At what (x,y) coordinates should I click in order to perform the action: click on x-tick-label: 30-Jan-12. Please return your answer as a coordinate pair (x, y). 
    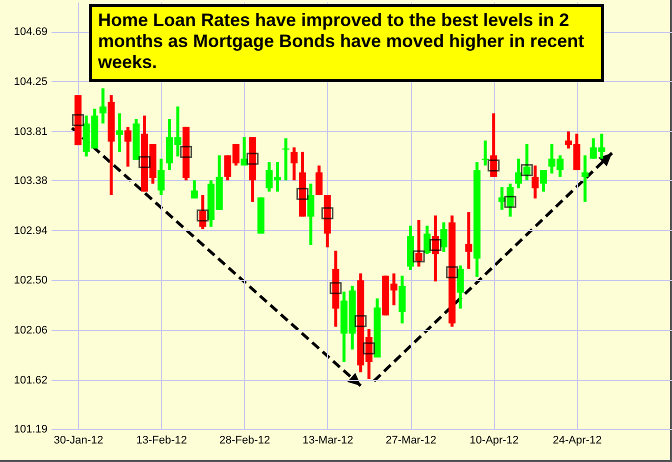
    Looking at the image, I should click on (79, 440).